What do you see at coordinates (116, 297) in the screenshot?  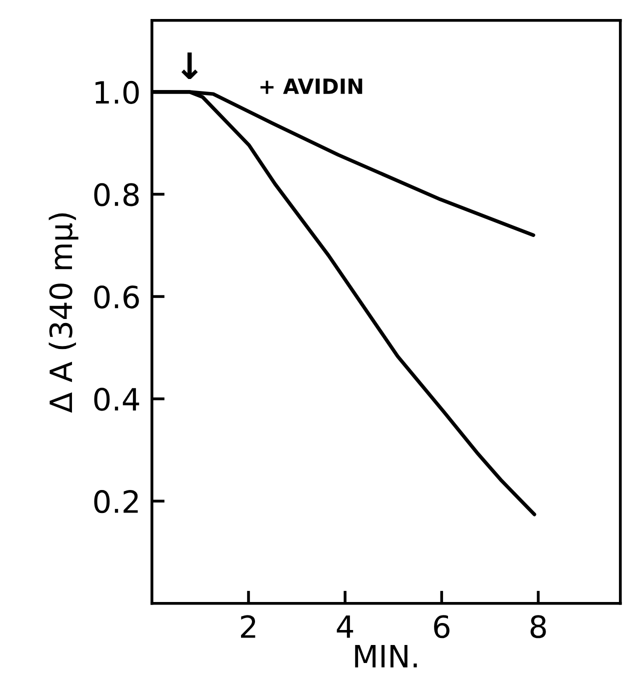 I see `y-tick-label: 0.6` at bounding box center [116, 297].